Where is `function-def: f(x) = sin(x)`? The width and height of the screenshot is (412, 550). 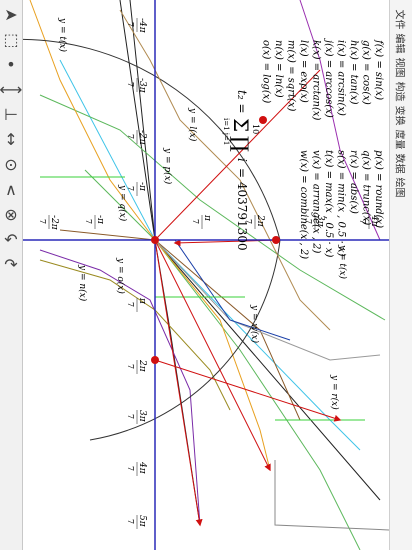 function-def: f(x) = sin(x) is located at coordinates (378, 69).